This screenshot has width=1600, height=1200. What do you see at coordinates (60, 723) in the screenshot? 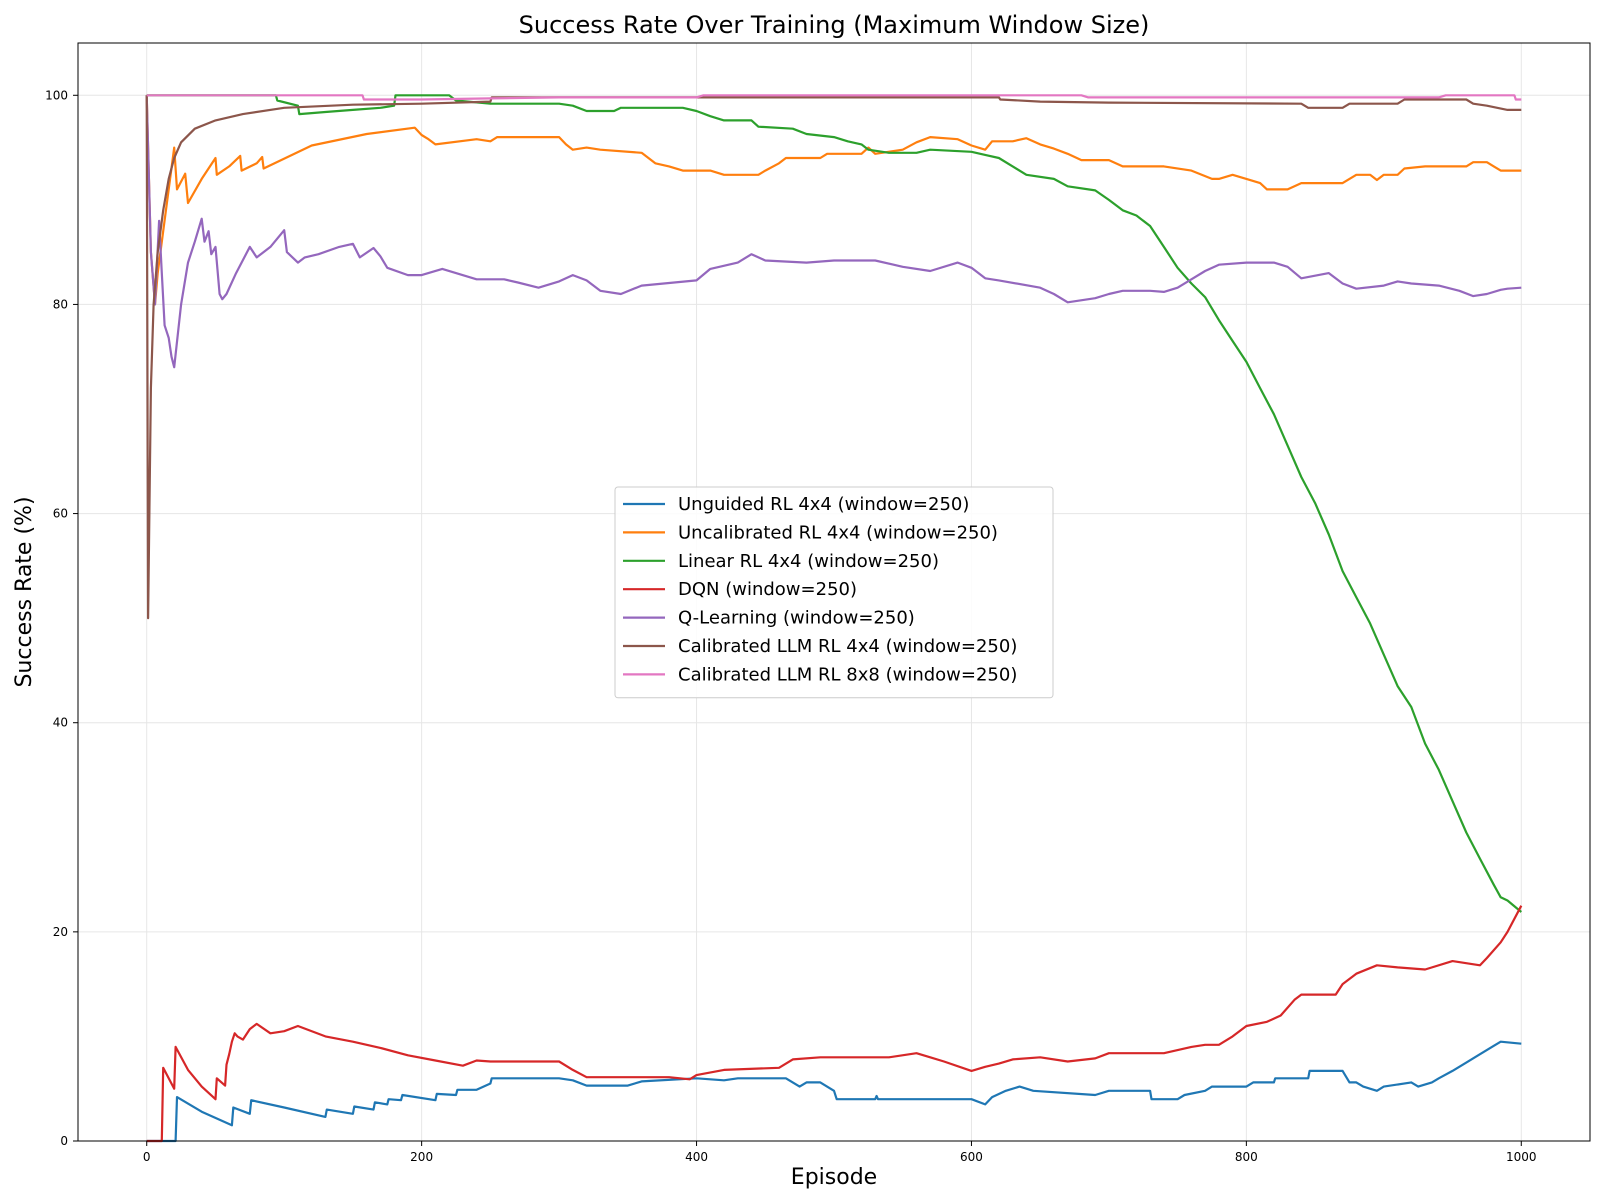
I see `y-tick-label: 40` at bounding box center [60, 723].